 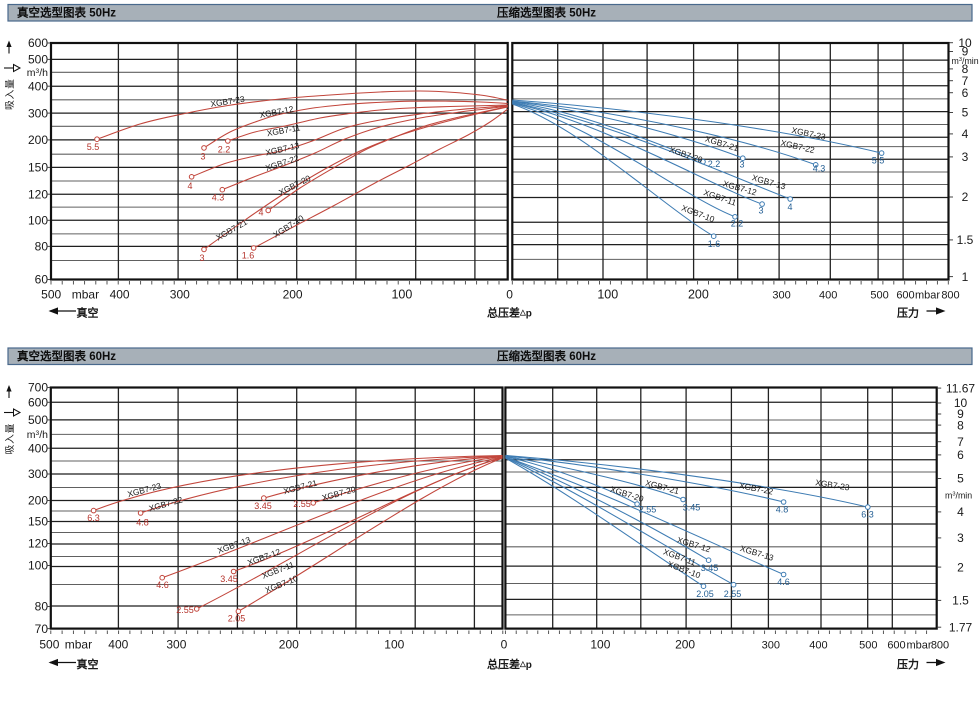 What do you see at coordinates (509, 664) in the screenshot?
I see `svg-text: 总压差△p` at bounding box center [509, 664].